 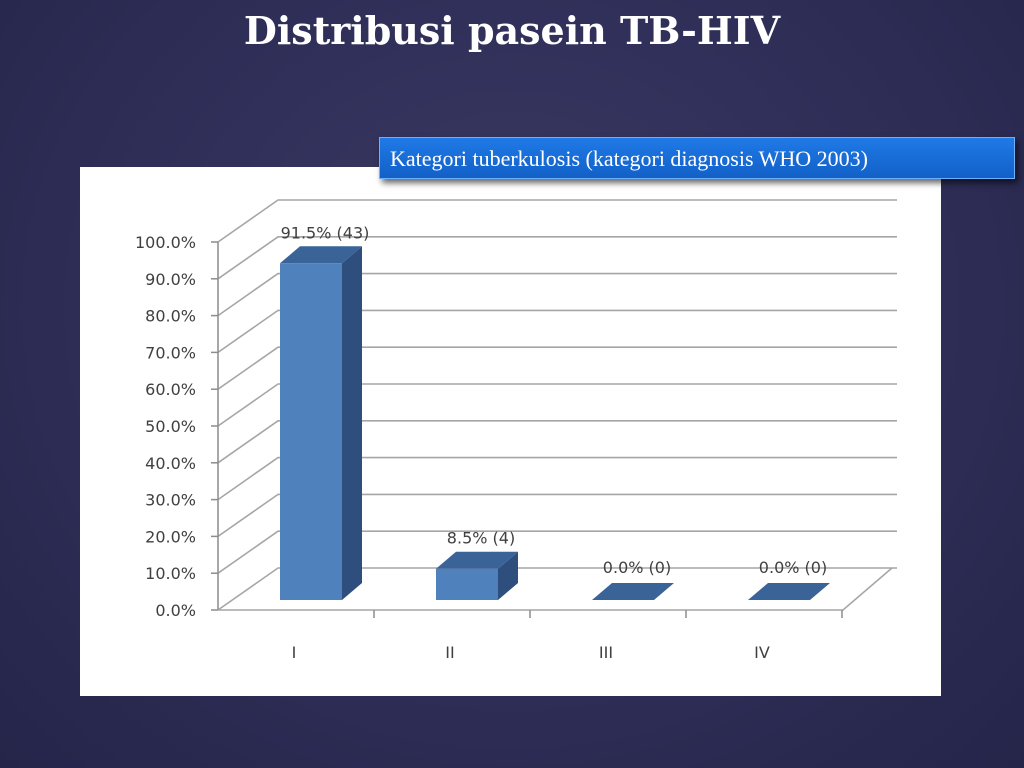 I want to click on y-tick-label: 30.0%, so click(x=170, y=500).